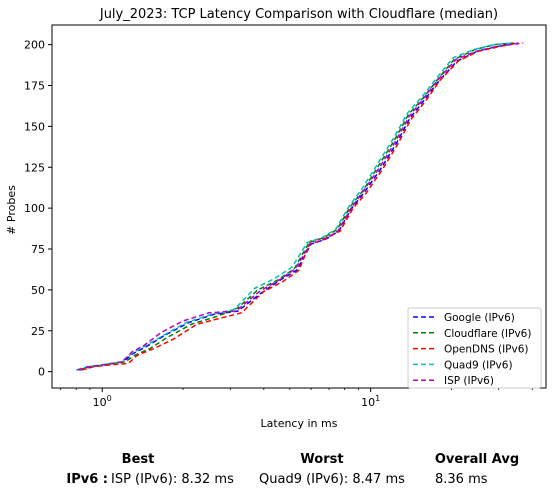 This screenshot has width=555, height=494. What do you see at coordinates (38, 290) in the screenshot?
I see `y-tick-label: 50` at bounding box center [38, 290].